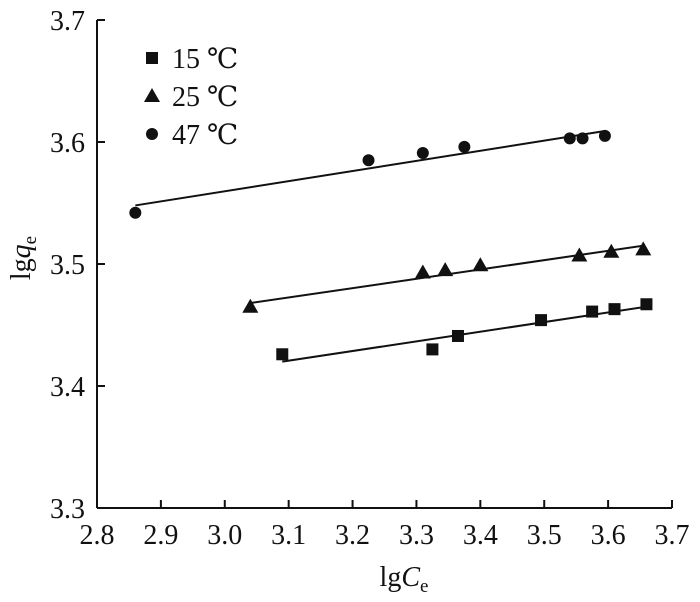 The width and height of the screenshot is (700, 602). Describe the element at coordinates (67, 143) in the screenshot. I see `y-tick-label: 3.6` at that location.